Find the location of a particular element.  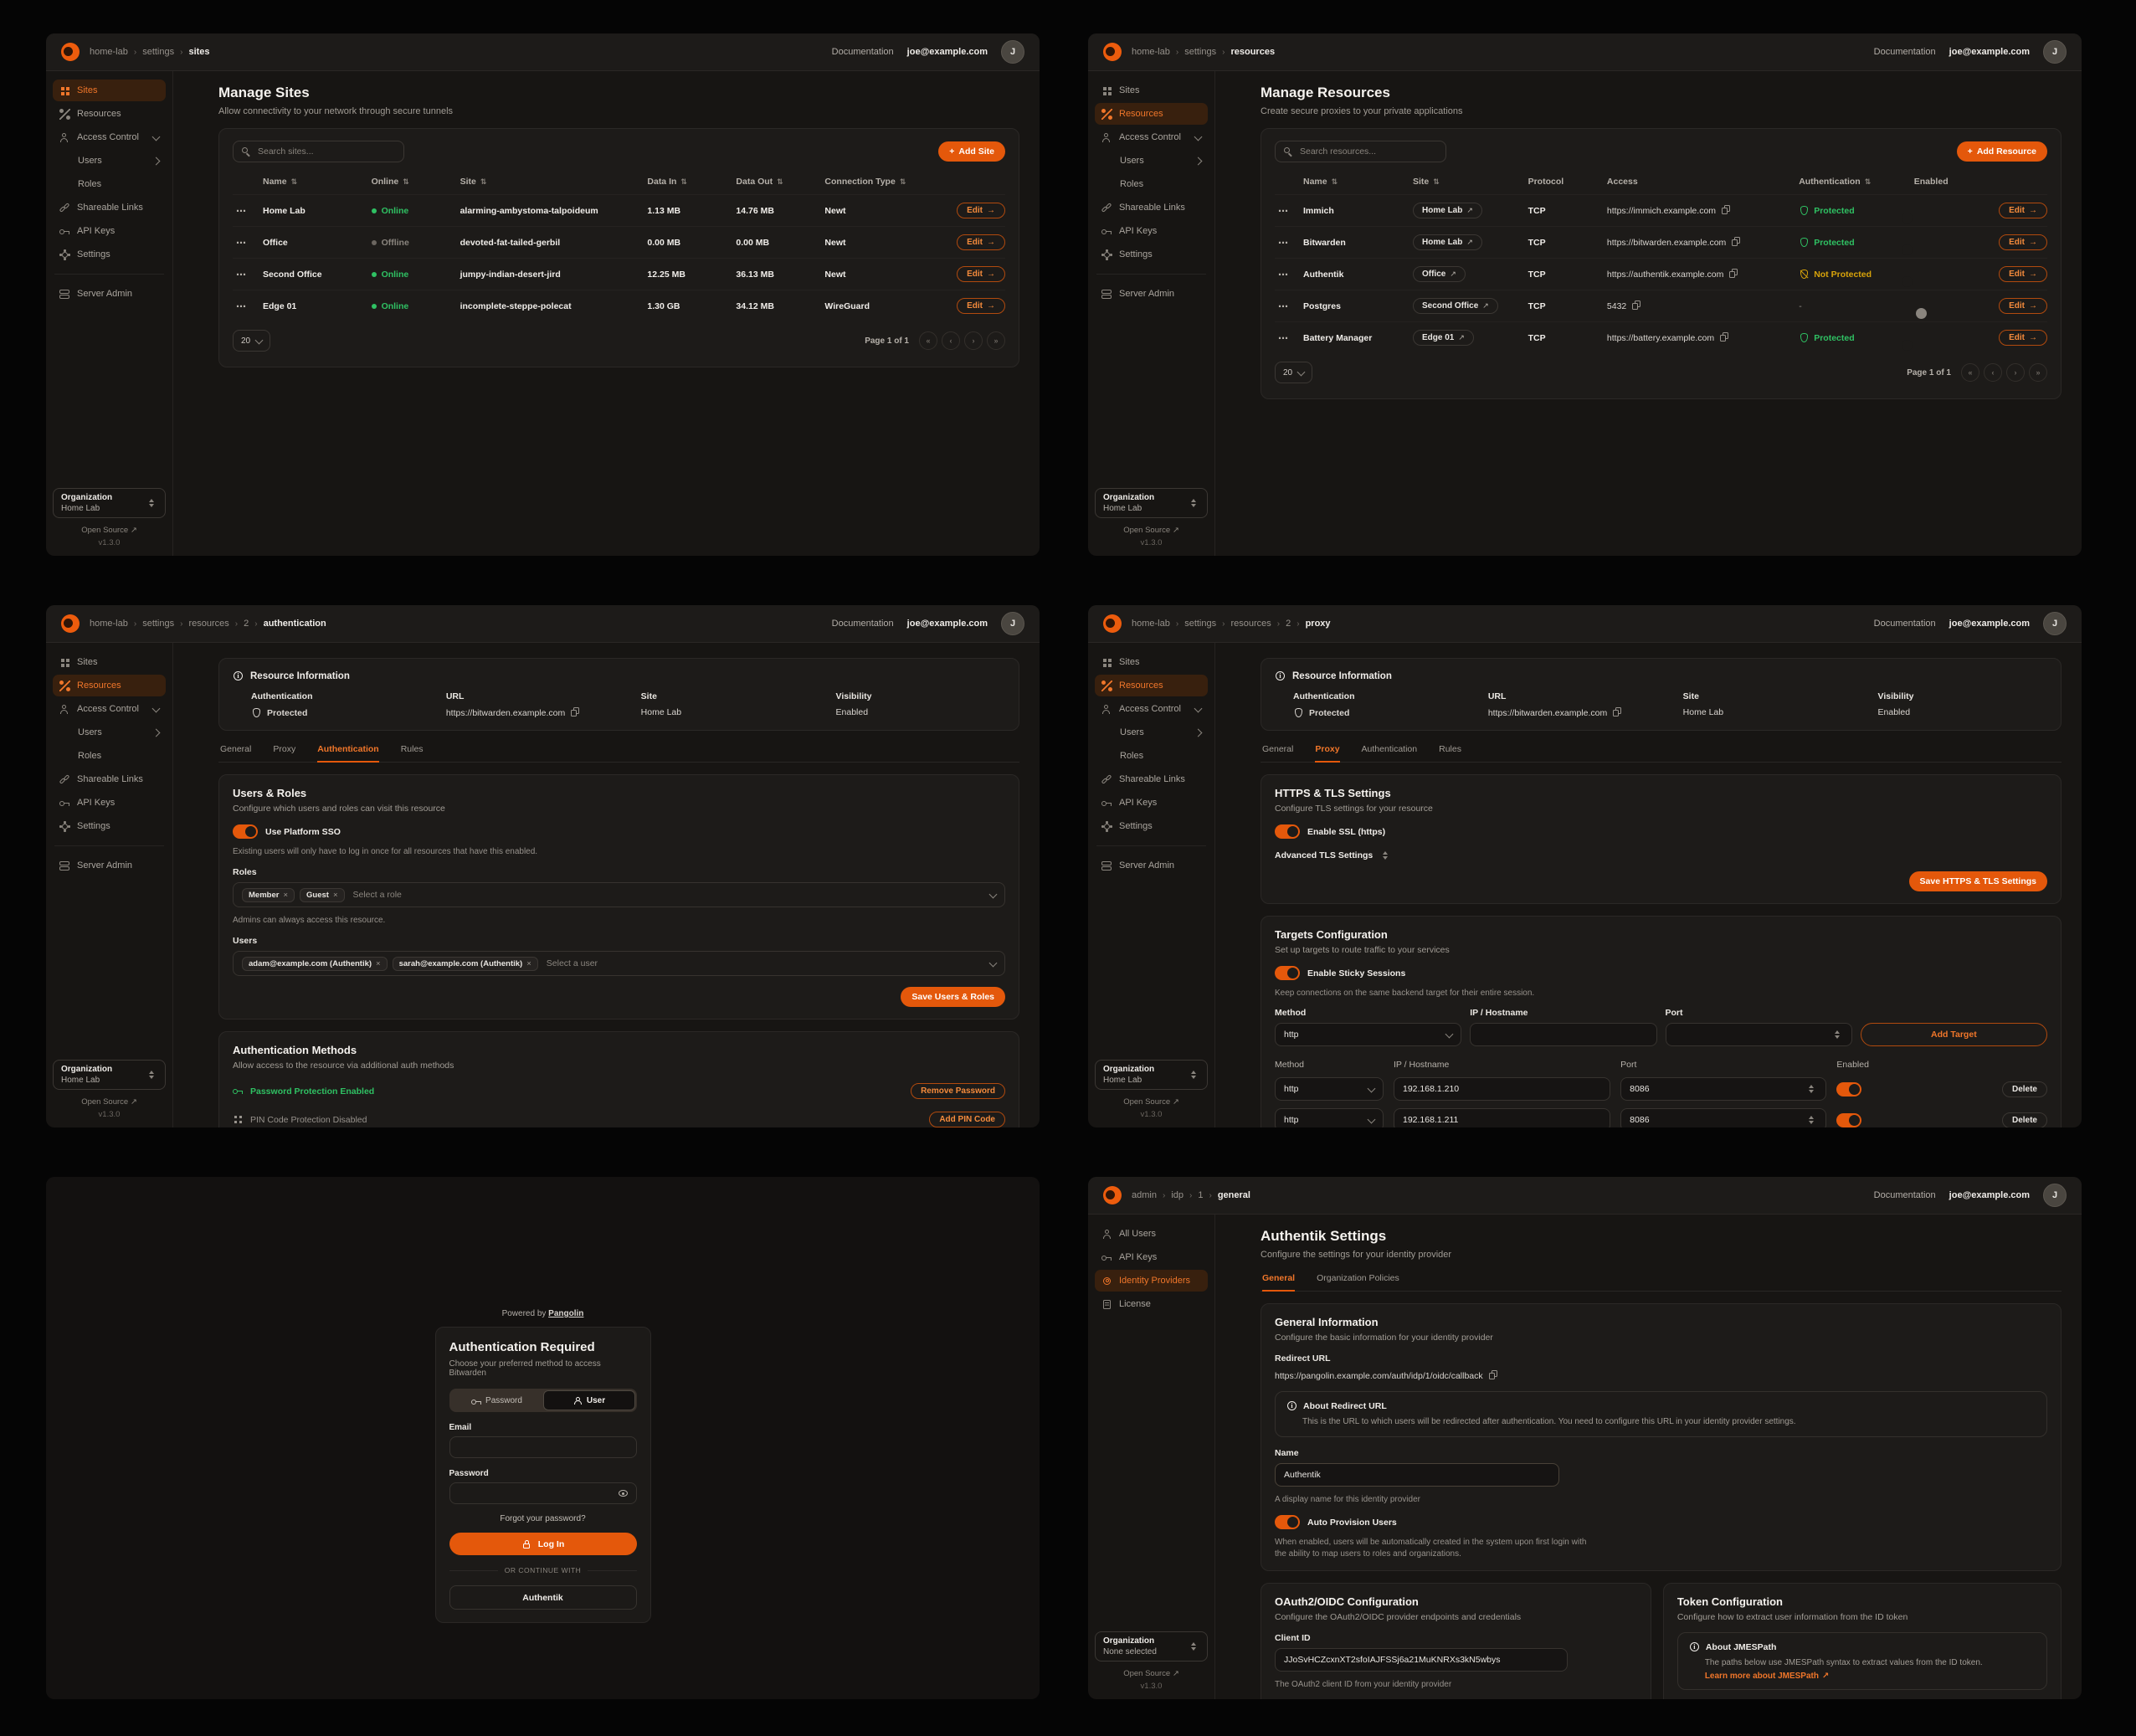

search-input is located at coordinates (327, 151).